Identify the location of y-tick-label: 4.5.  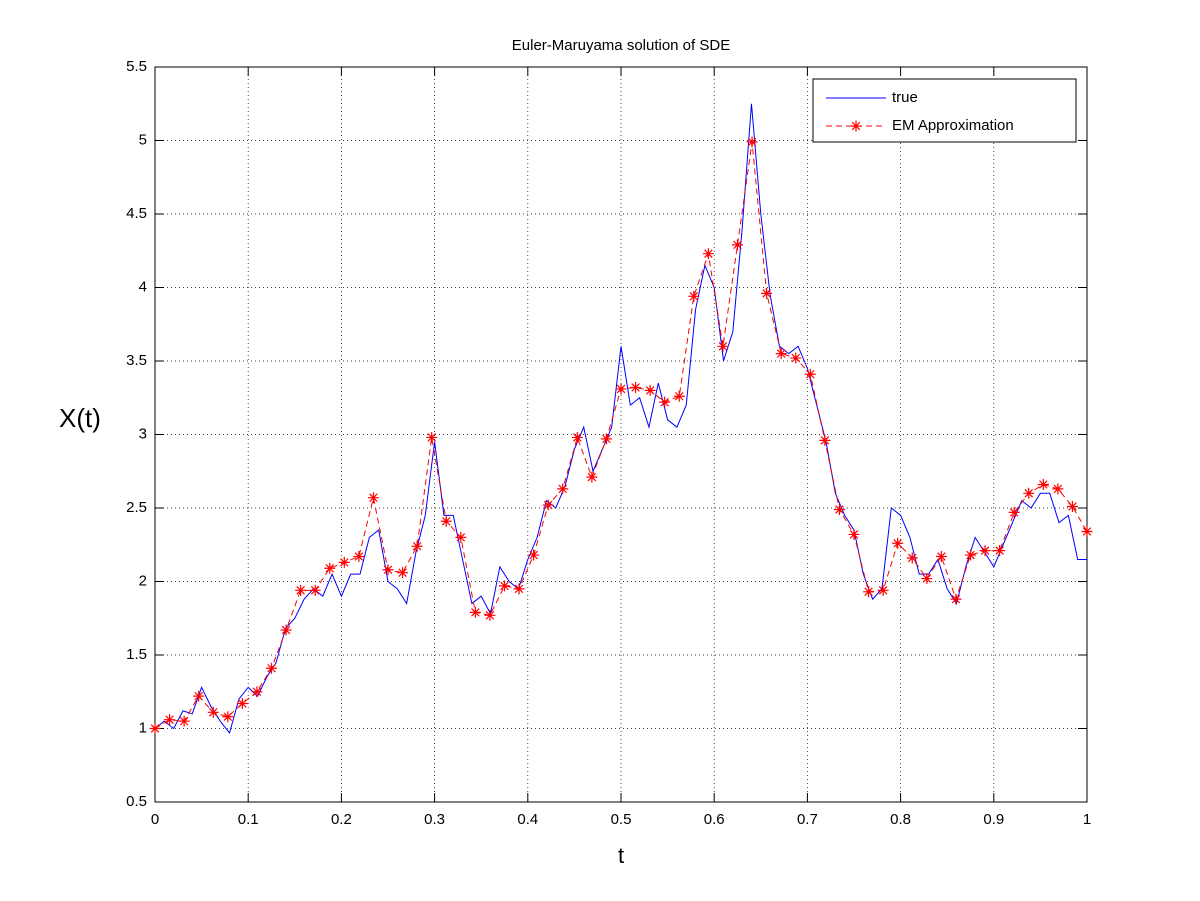
(136, 213).